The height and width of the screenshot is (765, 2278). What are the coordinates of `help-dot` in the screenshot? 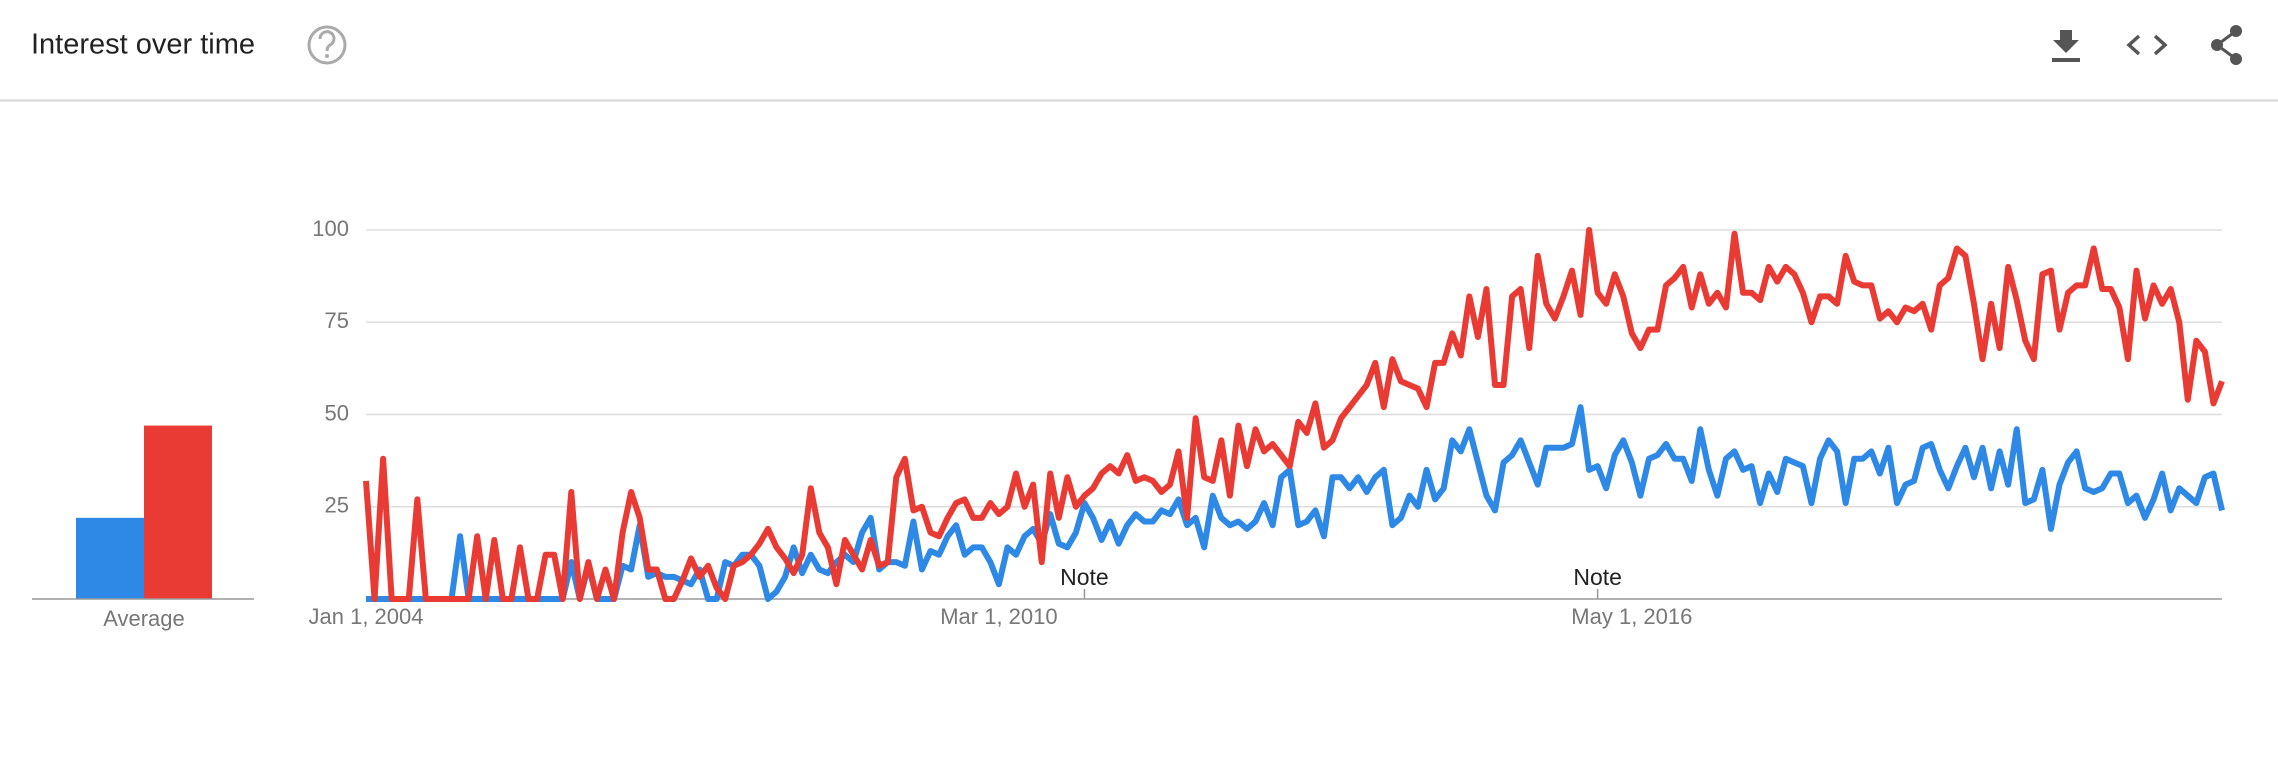 It's located at (327, 56).